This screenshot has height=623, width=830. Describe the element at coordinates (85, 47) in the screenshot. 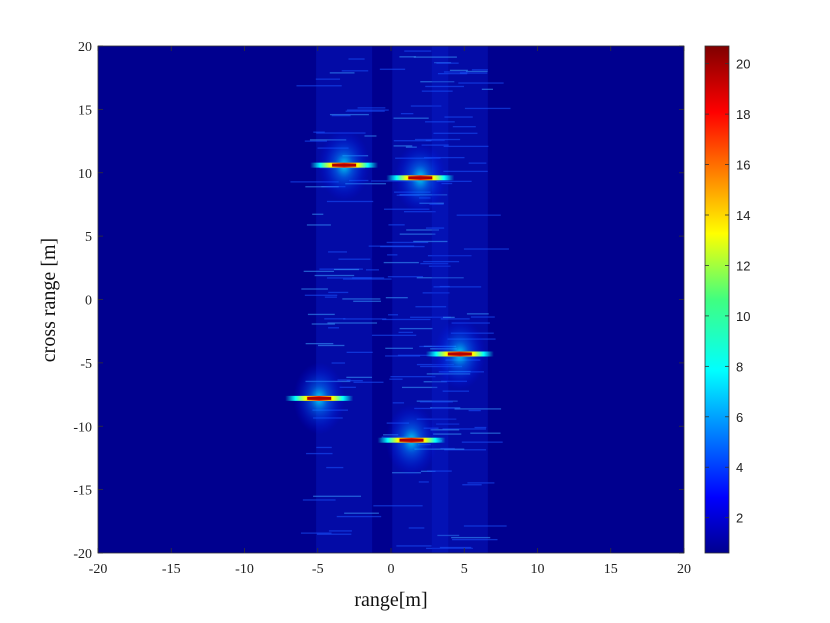

I see `y-tick-label: 20` at that location.